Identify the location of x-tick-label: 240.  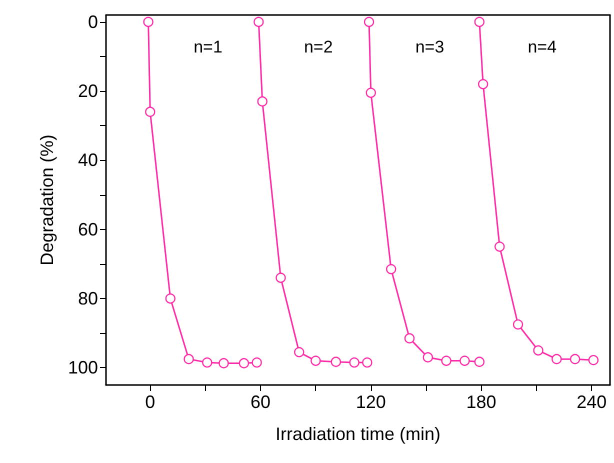
(591, 402).